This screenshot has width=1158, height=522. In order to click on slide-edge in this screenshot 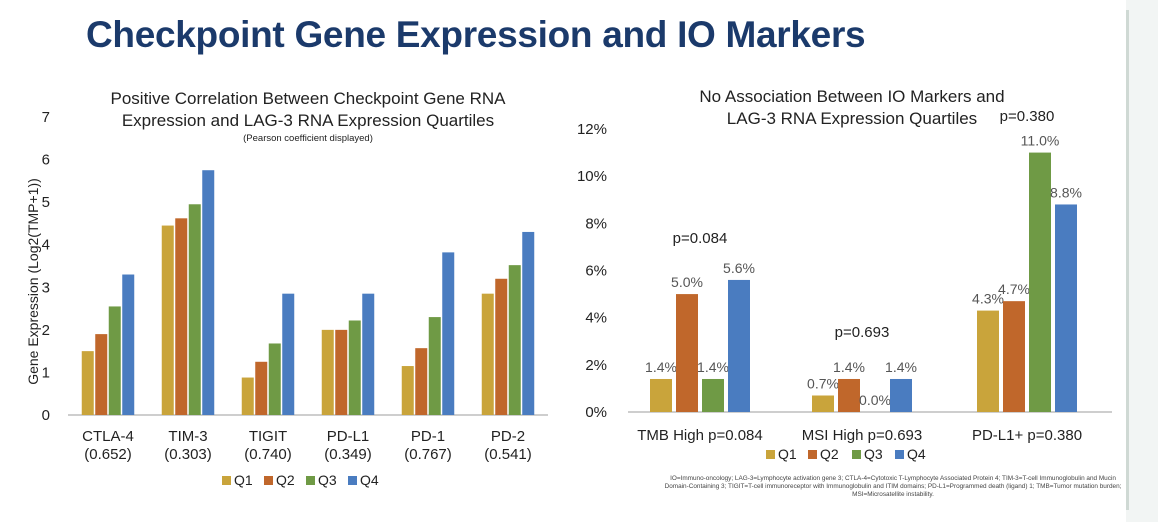, I will do `click(1142, 261)`.